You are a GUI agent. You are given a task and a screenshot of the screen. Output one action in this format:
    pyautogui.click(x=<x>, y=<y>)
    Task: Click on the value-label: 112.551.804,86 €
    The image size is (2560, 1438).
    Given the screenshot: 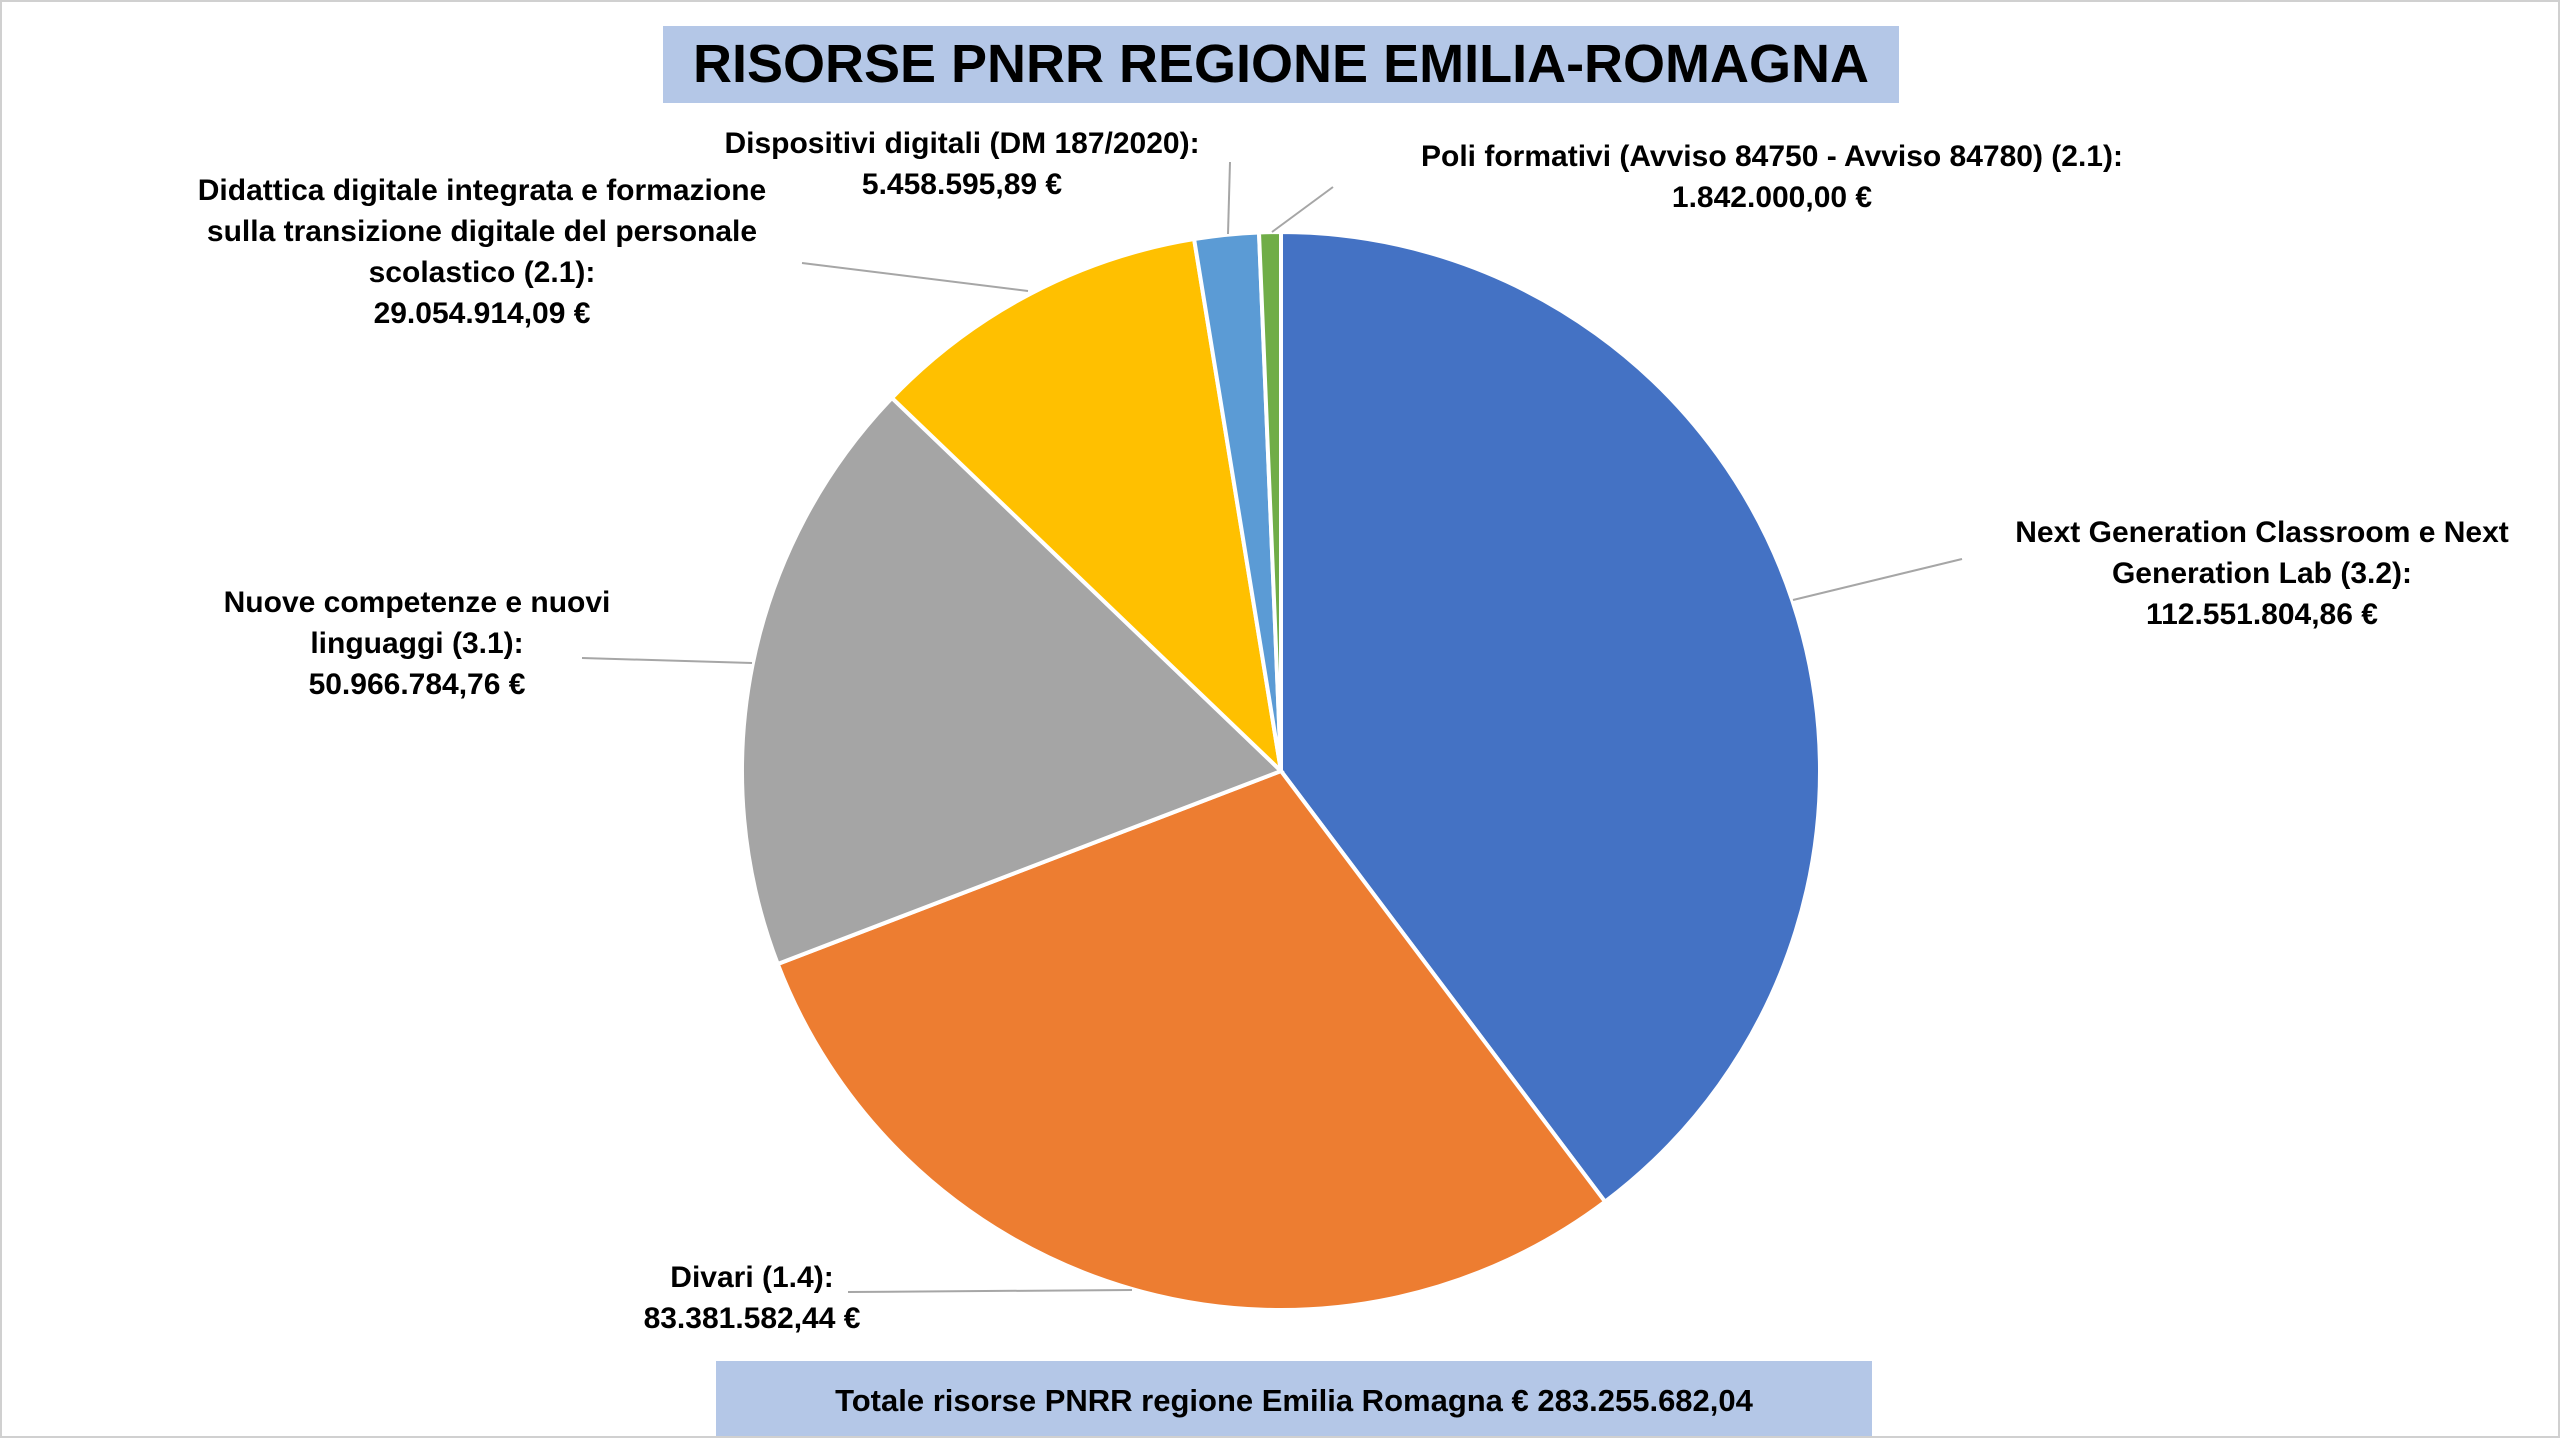 What is the action you would take?
    pyautogui.click(x=2262, y=614)
    